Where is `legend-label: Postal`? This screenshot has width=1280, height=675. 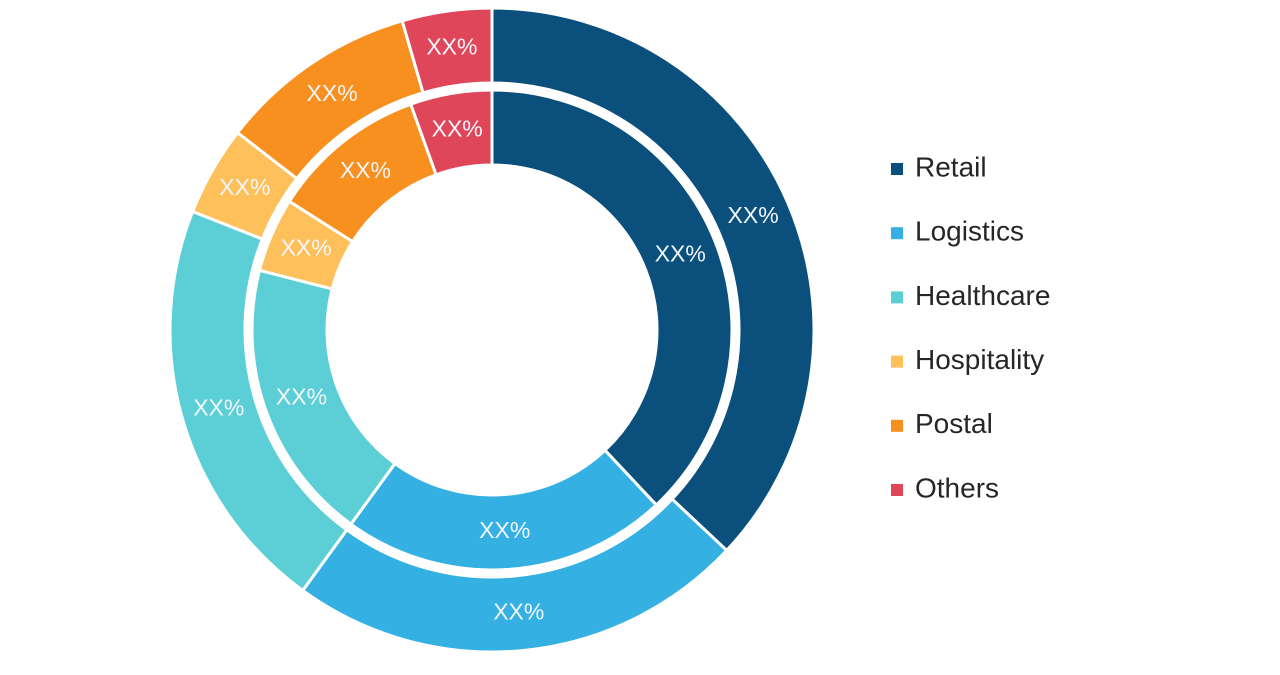
legend-label: Postal is located at coordinates (954, 423).